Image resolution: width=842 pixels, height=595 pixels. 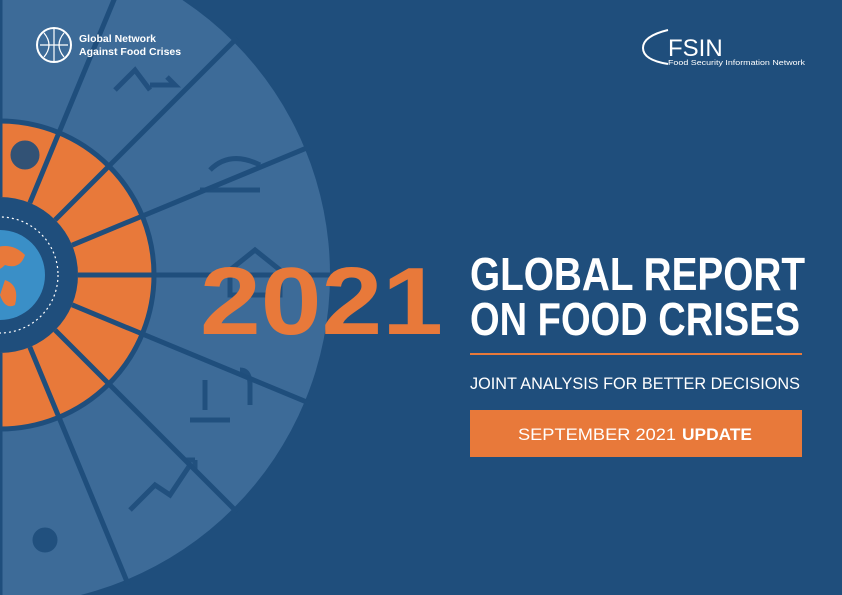 What do you see at coordinates (117, 39) in the screenshot?
I see `logo-text: Global Network` at bounding box center [117, 39].